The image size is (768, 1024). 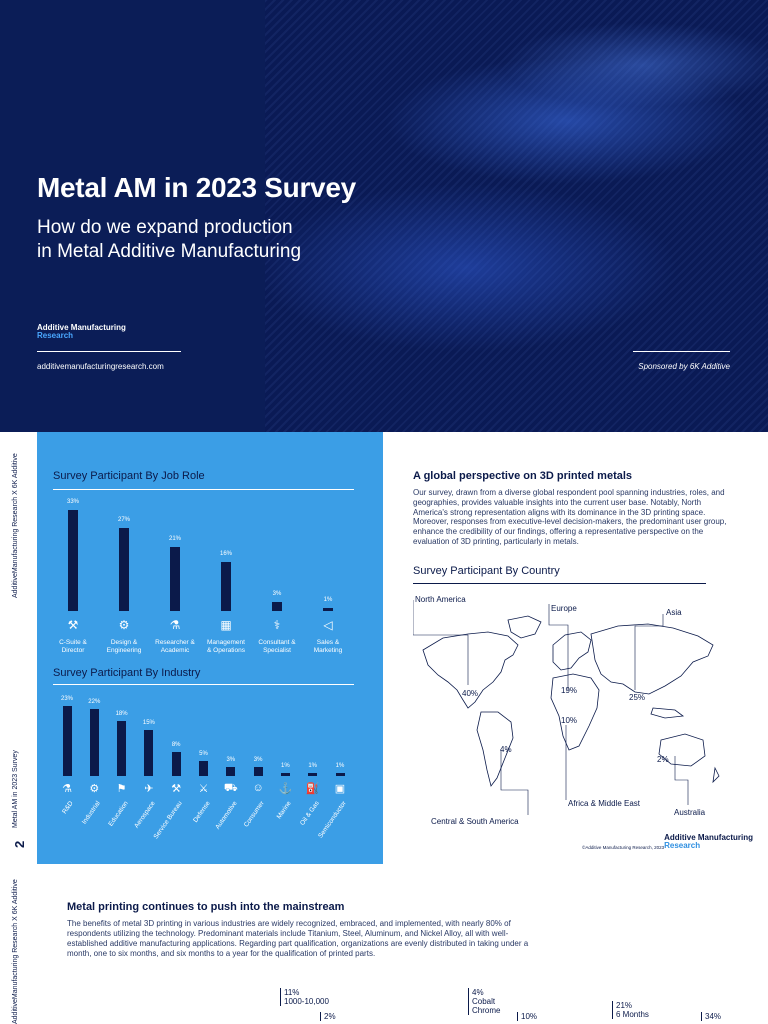 What do you see at coordinates (258, 788) in the screenshot?
I see `industry-icon: ☺` at bounding box center [258, 788].